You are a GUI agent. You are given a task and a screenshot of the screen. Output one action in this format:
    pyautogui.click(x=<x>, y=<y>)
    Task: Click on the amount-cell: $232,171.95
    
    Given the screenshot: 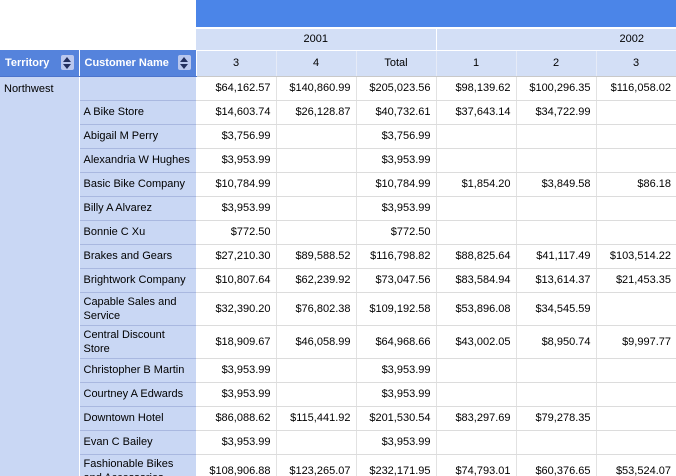 What is the action you would take?
    pyautogui.click(x=396, y=465)
    